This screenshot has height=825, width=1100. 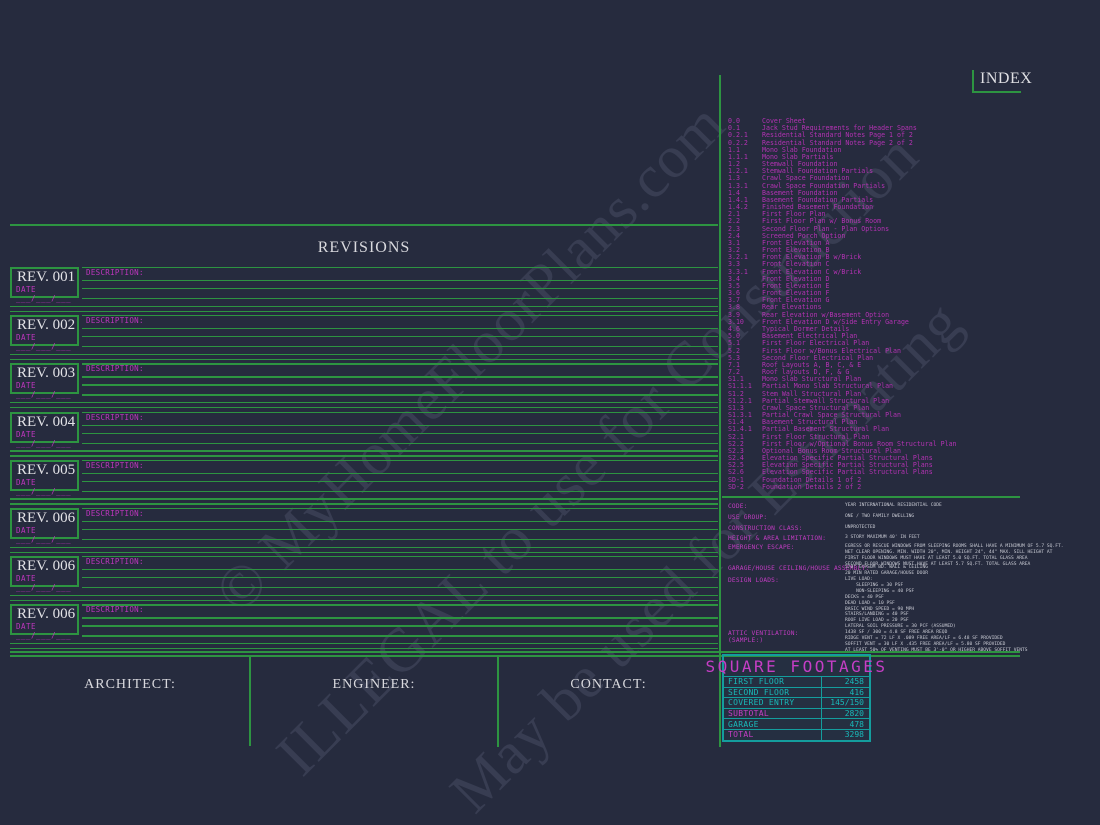 I want to click on index-entry-number: 3.4, so click(x=734, y=278).